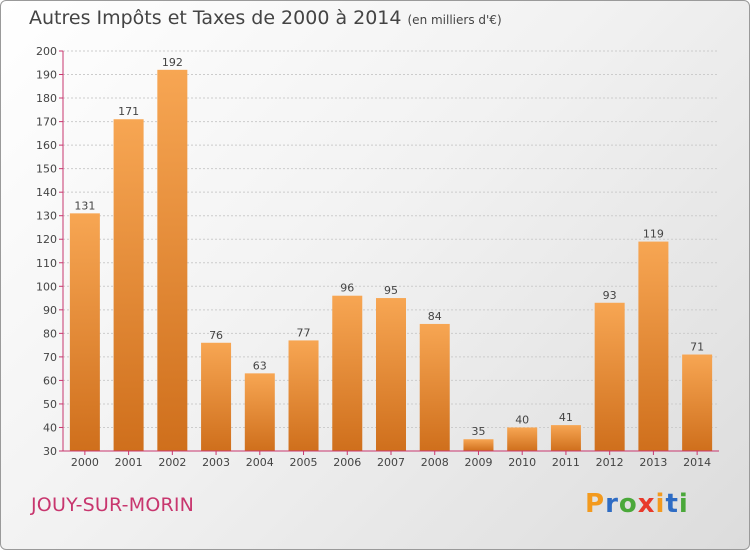 This screenshot has width=750, height=550. What do you see at coordinates (84, 332) in the screenshot?
I see `bar-2000` at bounding box center [84, 332].